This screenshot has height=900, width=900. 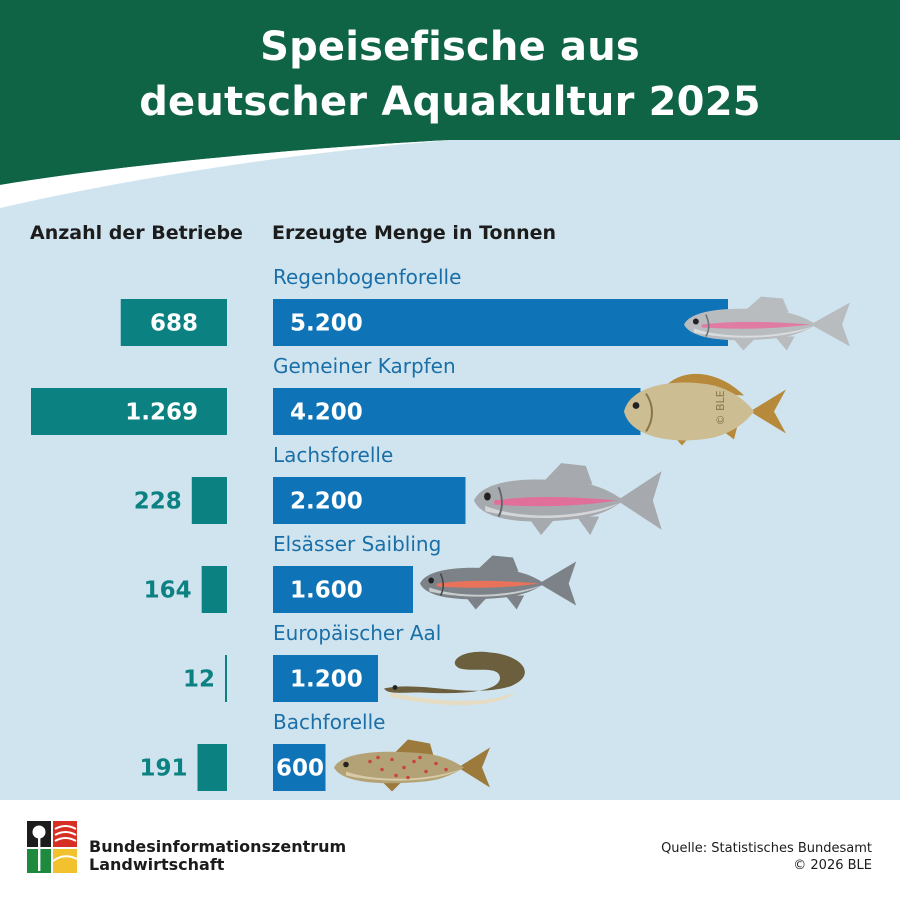 I want to click on title-line-2: deutscher Aquakultur 2025, so click(x=450, y=102).